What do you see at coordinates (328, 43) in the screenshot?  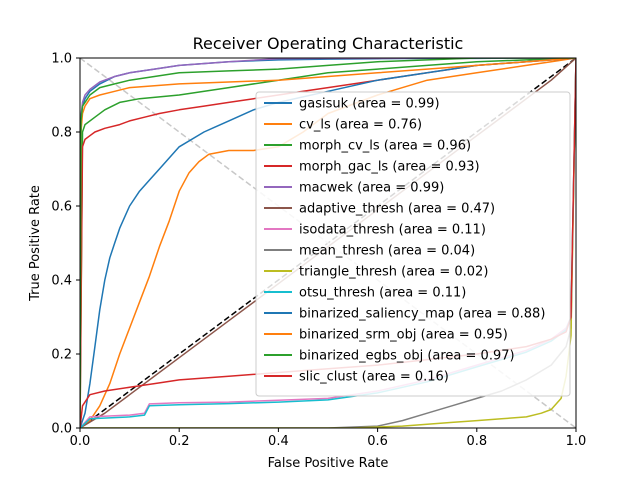 I see `chart-title: Receiver Operating Characteristic` at bounding box center [328, 43].